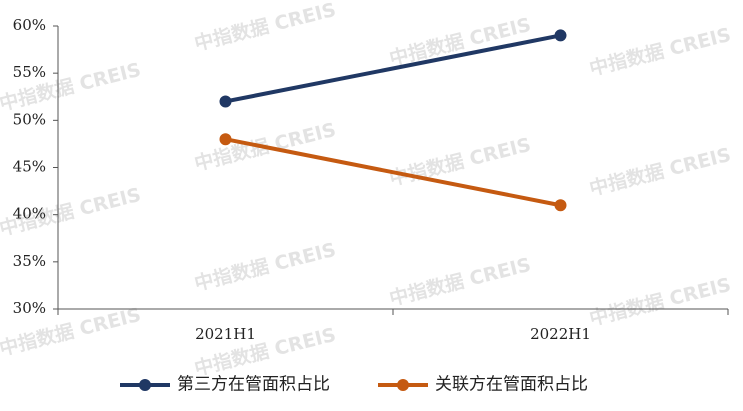 This screenshot has height=411, width=743. Describe the element at coordinates (560, 334) in the screenshot. I see `x-tick-label: 2022H1` at that location.